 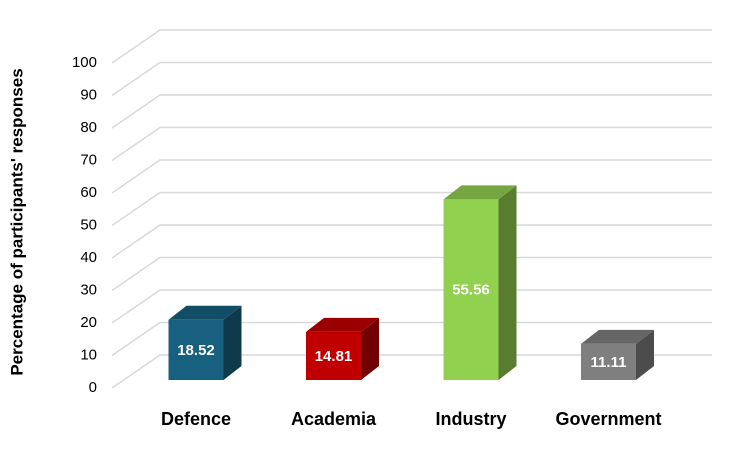 What do you see at coordinates (88, 224) in the screenshot?
I see `y-tick-label: 50` at bounding box center [88, 224].